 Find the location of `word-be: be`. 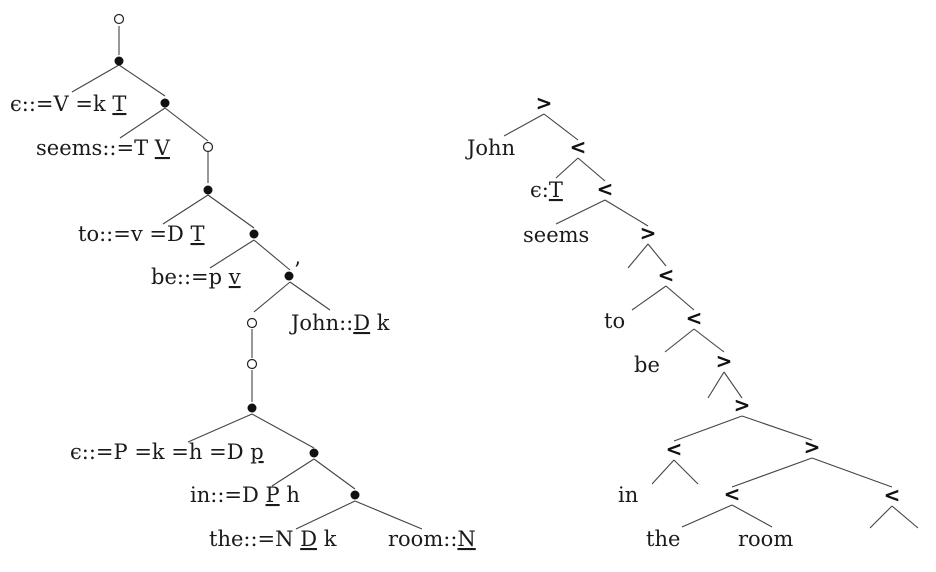

word-be: be is located at coordinates (647, 365).